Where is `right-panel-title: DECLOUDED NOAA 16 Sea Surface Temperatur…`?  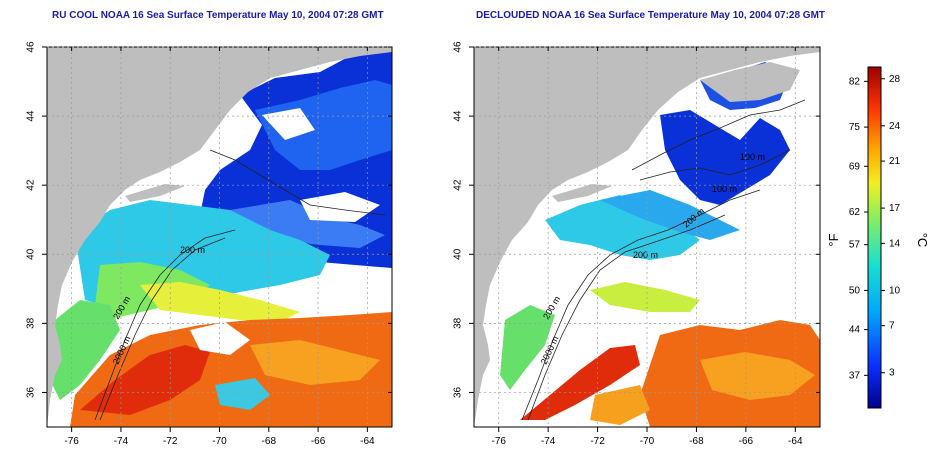 right-panel-title: DECLOUDED NOAA 16 Sea Surface Temperatur… is located at coordinates (651, 15).